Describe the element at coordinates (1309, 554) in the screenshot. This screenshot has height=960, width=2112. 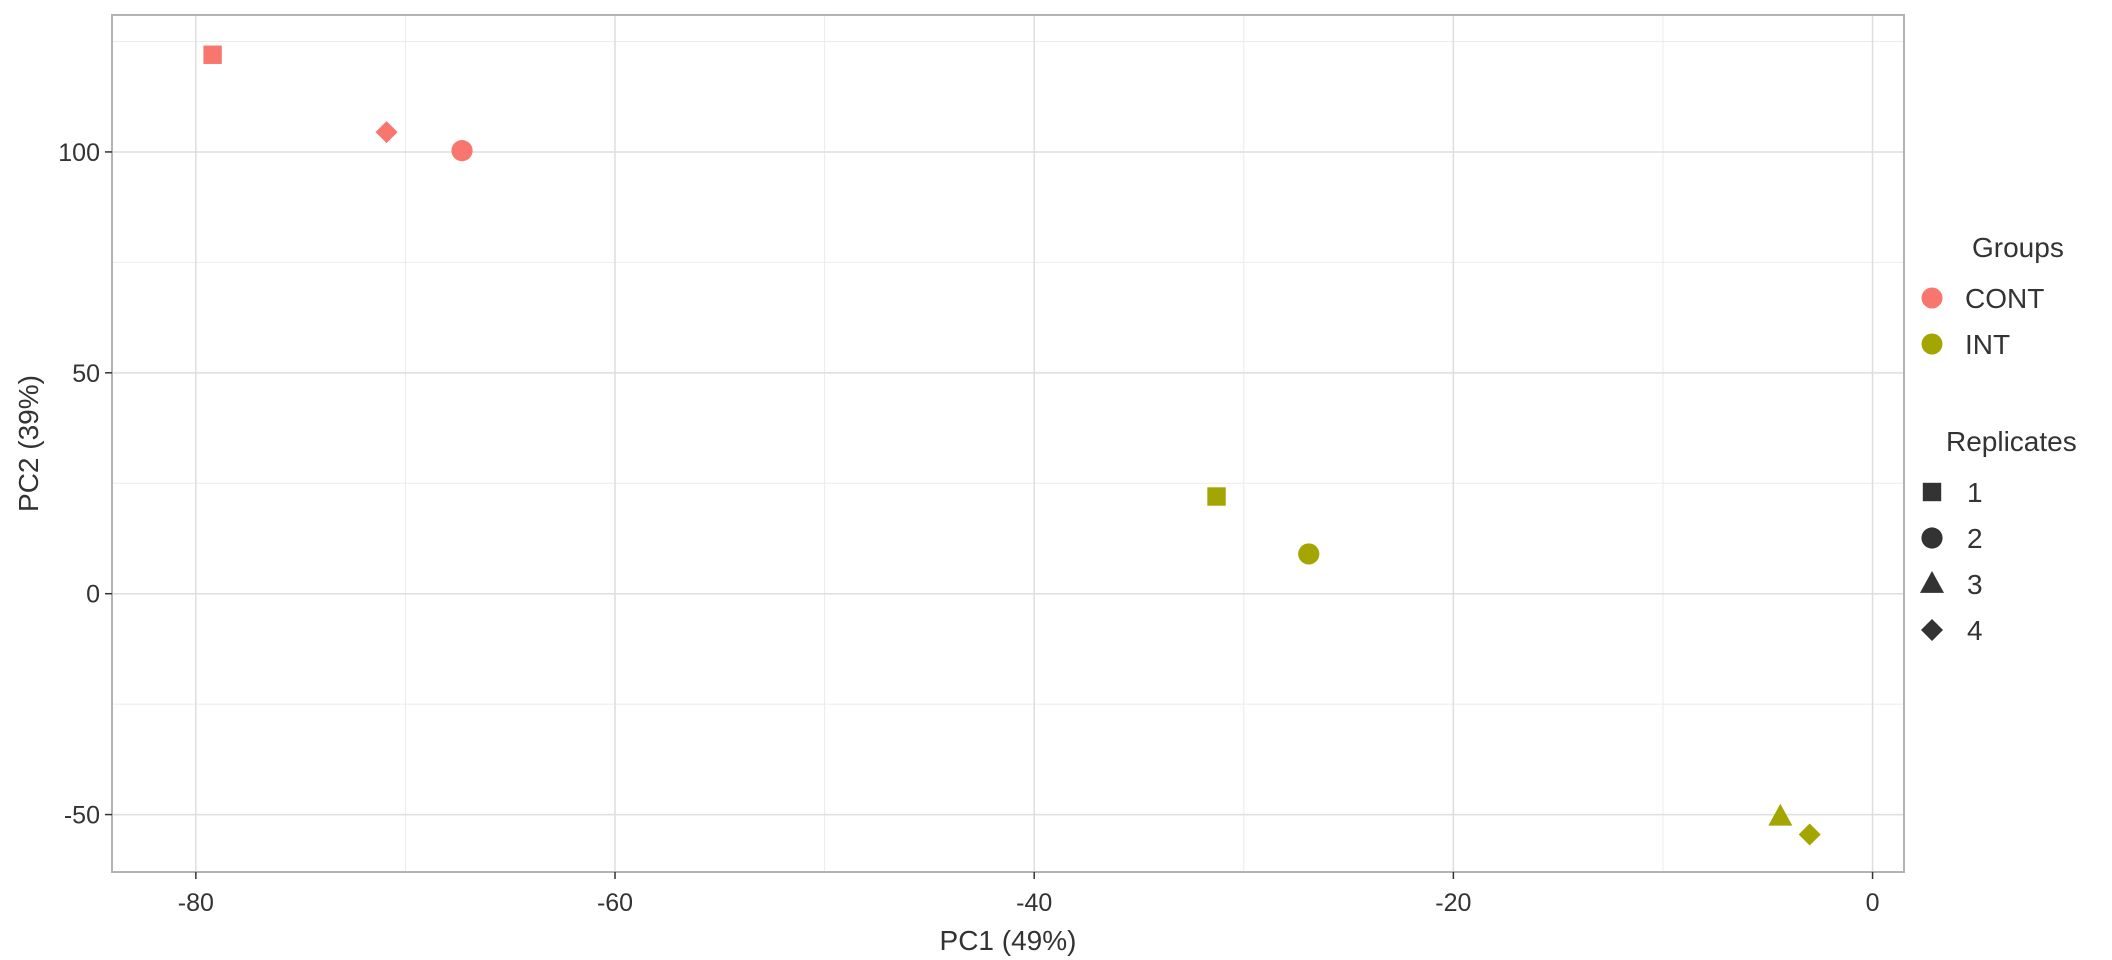
I see `data-point-int-rep2` at that location.